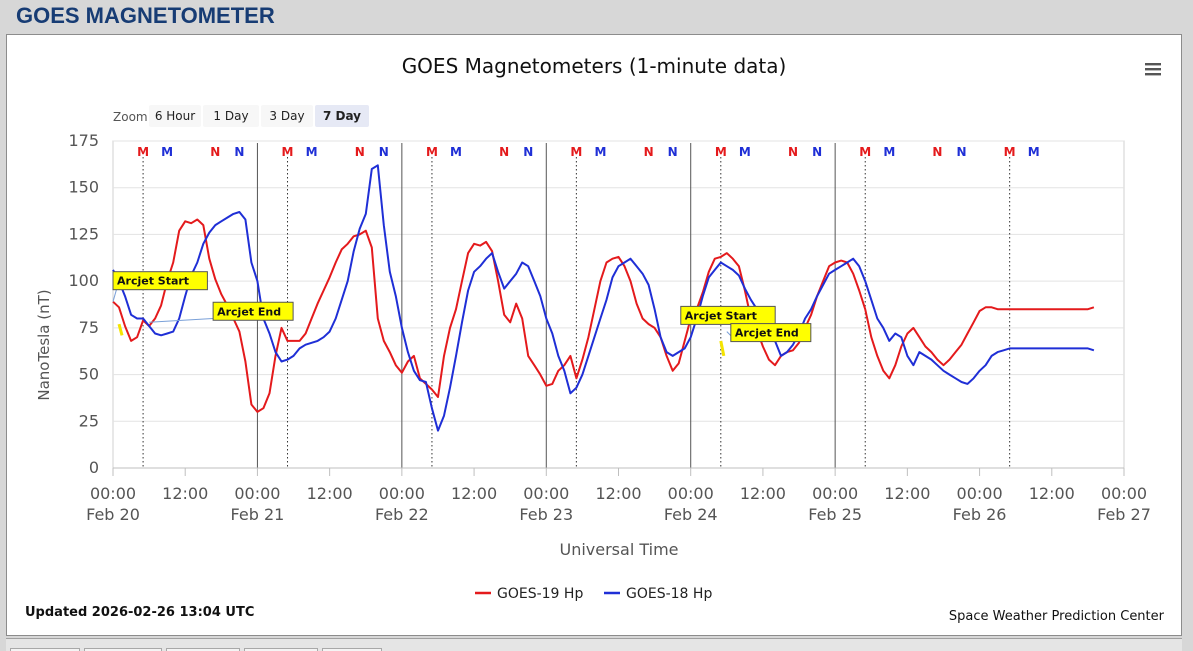 The width and height of the screenshot is (1193, 651). I want to click on y-axis: 0 25 50 75 100 125 150 175, so click(83, 304).